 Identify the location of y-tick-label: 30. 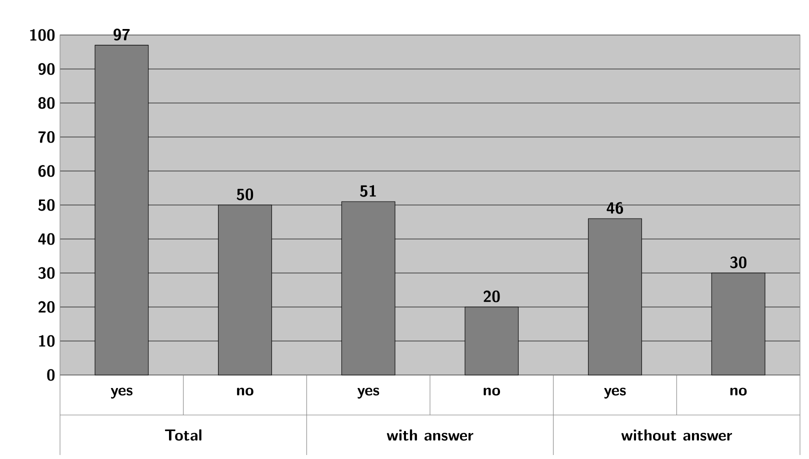
(46, 273).